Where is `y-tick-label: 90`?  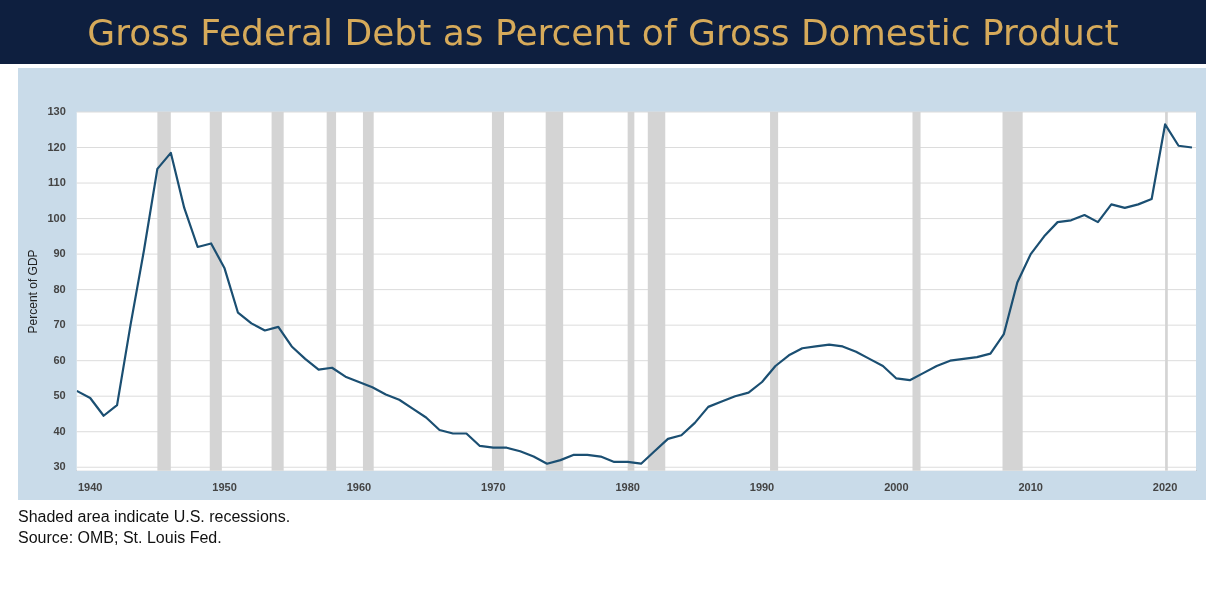
y-tick-label: 90 is located at coordinates (59, 253).